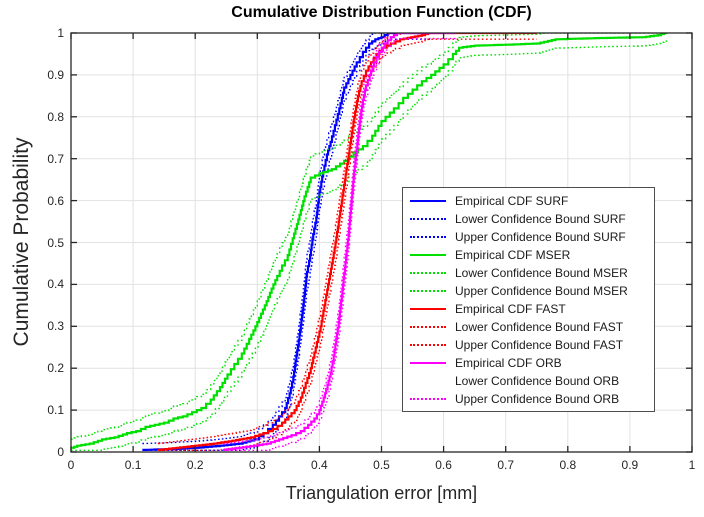 This screenshot has height=517, width=704. I want to click on x-tick-label: 0.4, so click(319, 465).